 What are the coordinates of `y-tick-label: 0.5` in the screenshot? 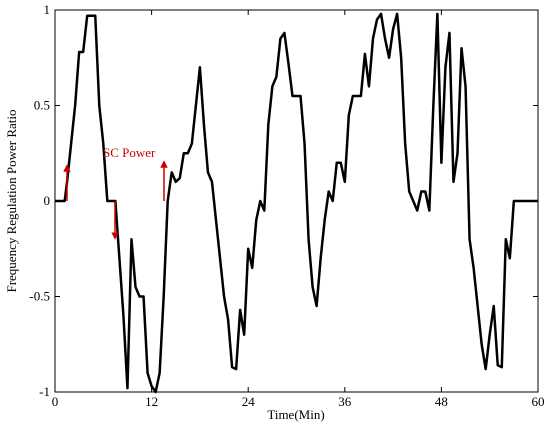 It's located at (42, 105).